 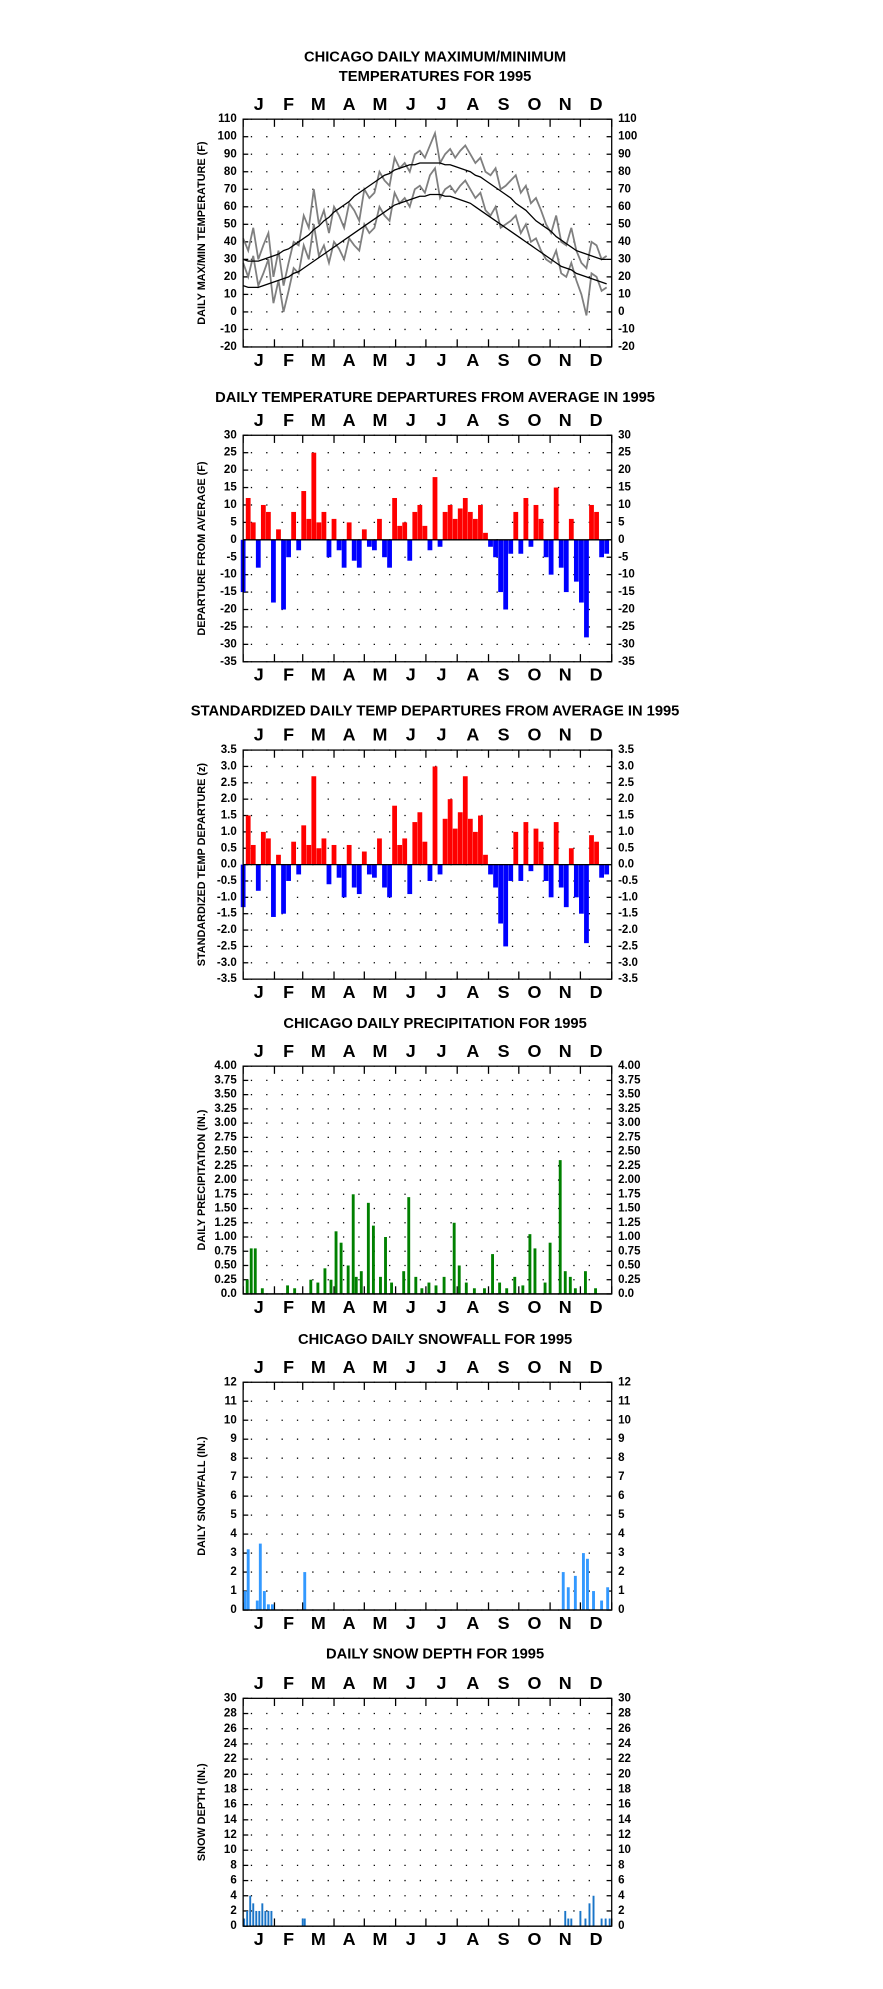 What do you see at coordinates (504, 1623) in the screenshot?
I see `month-label-bottom: S` at bounding box center [504, 1623].